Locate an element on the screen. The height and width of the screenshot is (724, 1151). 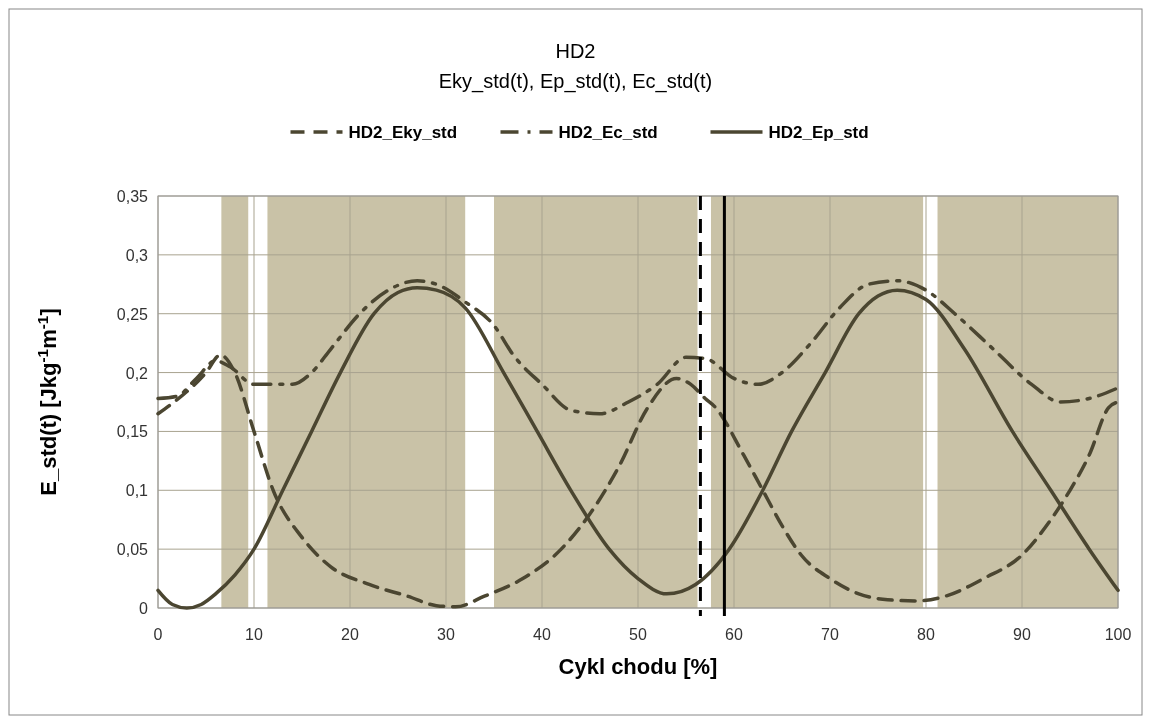
y-tick-label: 0,3 is located at coordinates (137, 255).